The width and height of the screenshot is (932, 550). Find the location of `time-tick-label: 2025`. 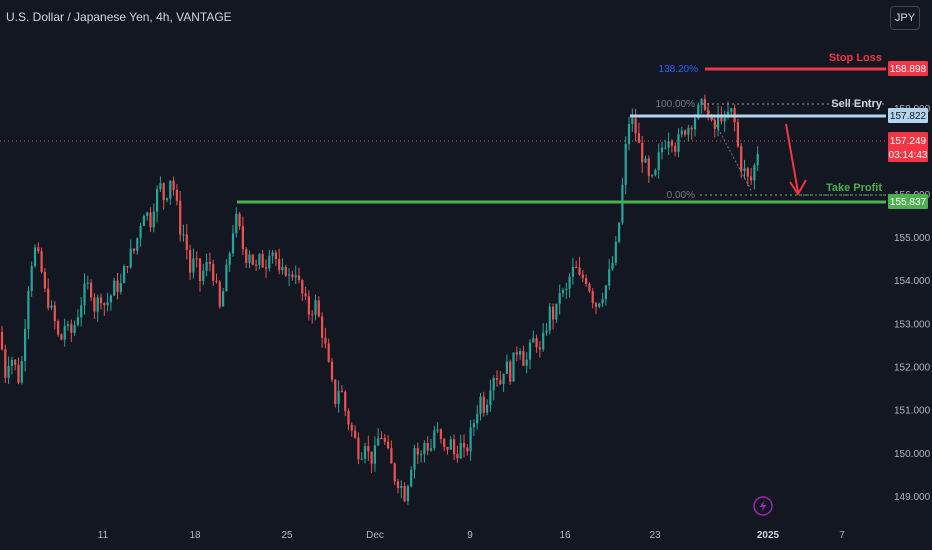

time-tick-label: 2025 is located at coordinates (768, 535).